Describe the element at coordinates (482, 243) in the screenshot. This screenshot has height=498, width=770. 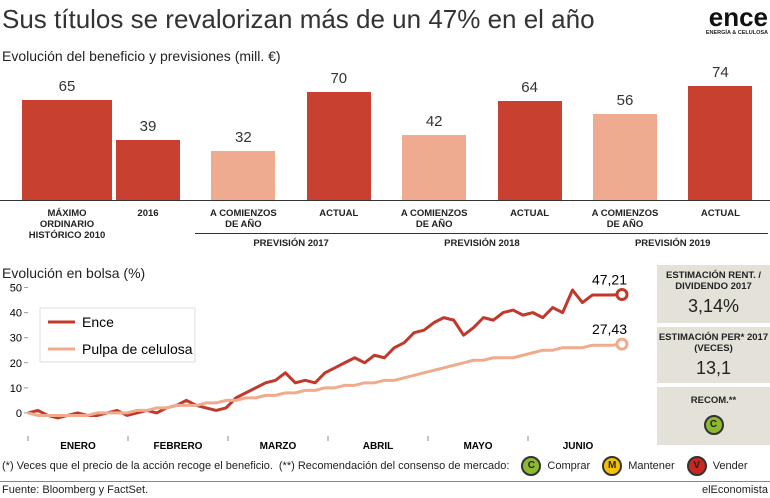
I see `group-label: PREVISIÓN 2018` at that location.